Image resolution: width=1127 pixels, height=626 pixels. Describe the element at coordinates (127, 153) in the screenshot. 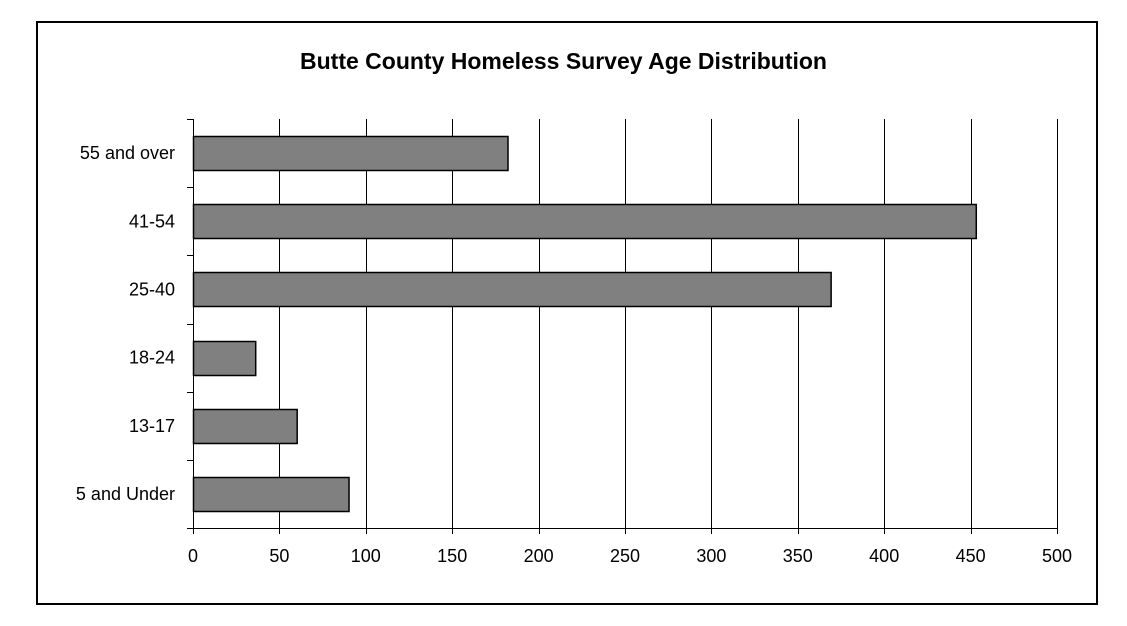

I see `y-category-label: 55 and over` at that location.